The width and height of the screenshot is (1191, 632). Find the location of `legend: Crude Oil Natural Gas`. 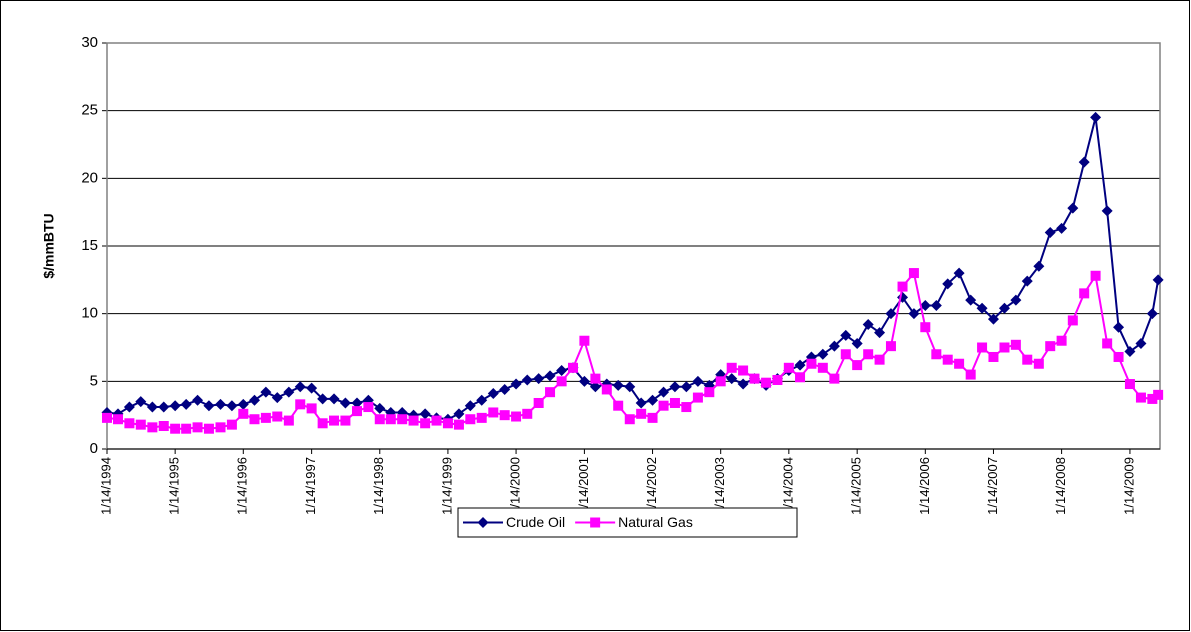

legend: Crude Oil Natural Gas is located at coordinates (627, 522).